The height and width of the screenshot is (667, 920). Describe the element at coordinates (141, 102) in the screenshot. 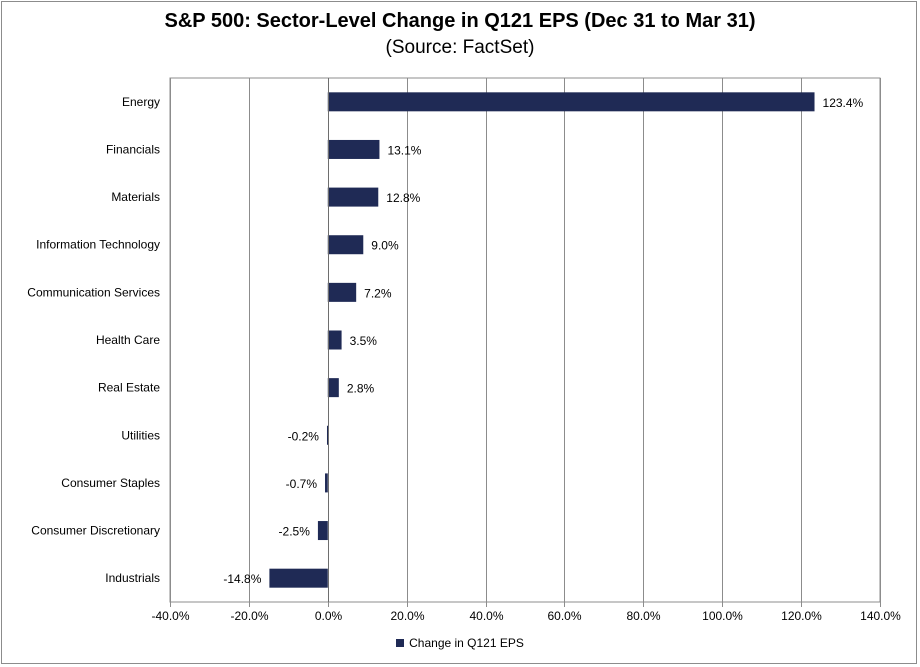

I see `category-label: Energy` at that location.